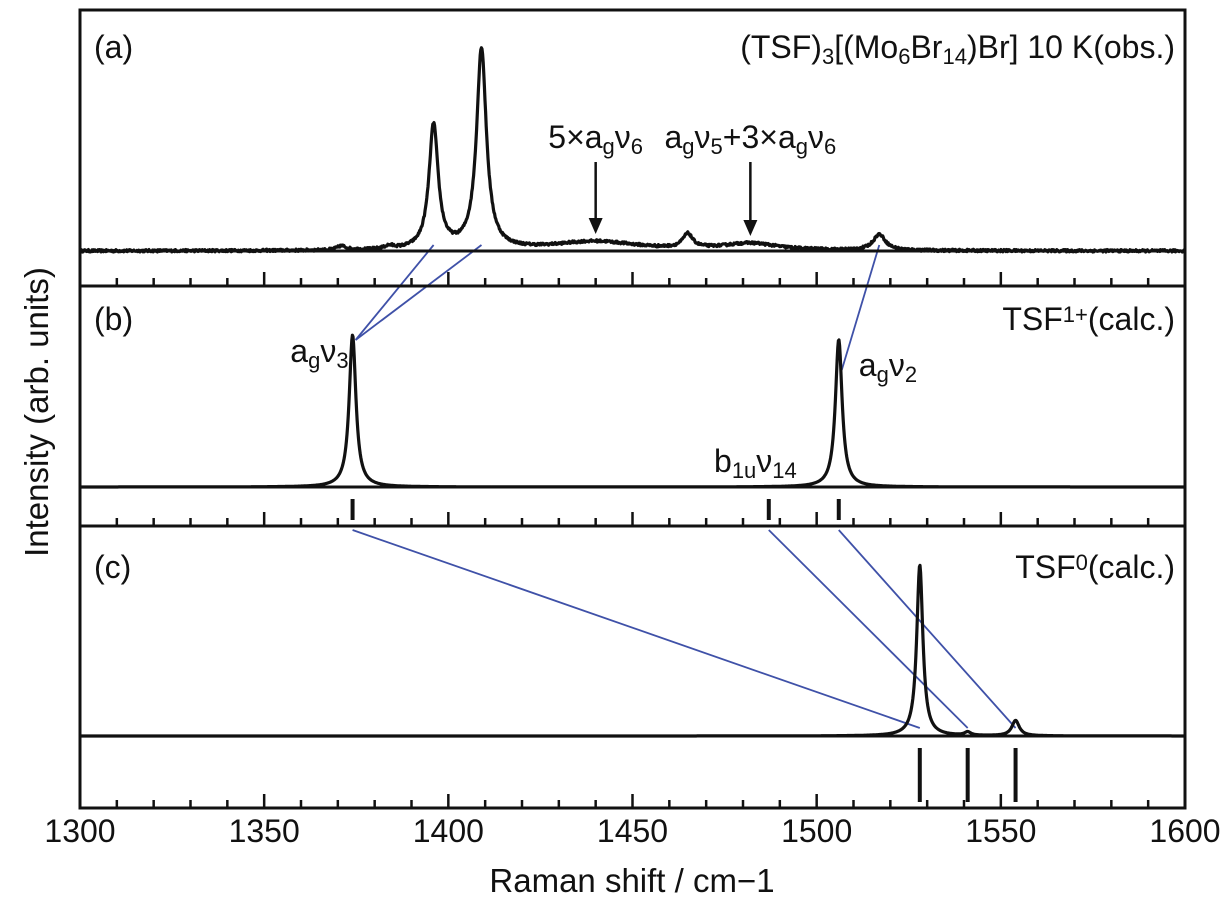 The width and height of the screenshot is (1227, 906). Describe the element at coordinates (1000, 831) in the screenshot. I see `x-tick-label: 1550` at that location.